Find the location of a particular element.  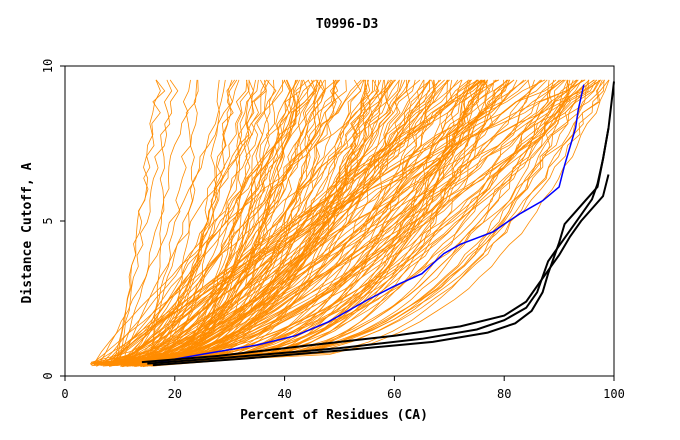

x-axis-label: Percent of Residues (CA) is located at coordinates (334, 415).